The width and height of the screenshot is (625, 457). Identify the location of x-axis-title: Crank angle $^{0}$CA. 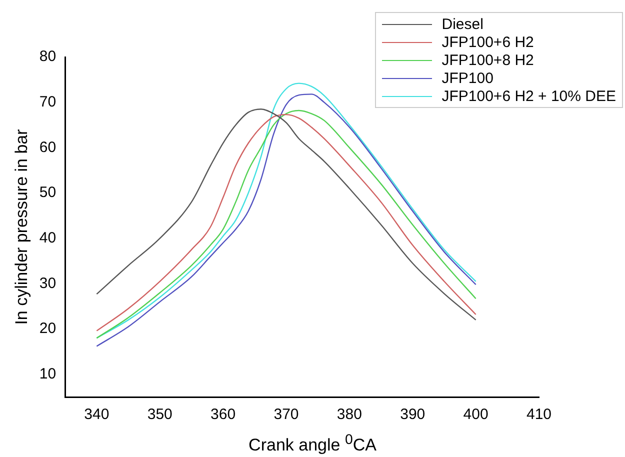
(313, 444).